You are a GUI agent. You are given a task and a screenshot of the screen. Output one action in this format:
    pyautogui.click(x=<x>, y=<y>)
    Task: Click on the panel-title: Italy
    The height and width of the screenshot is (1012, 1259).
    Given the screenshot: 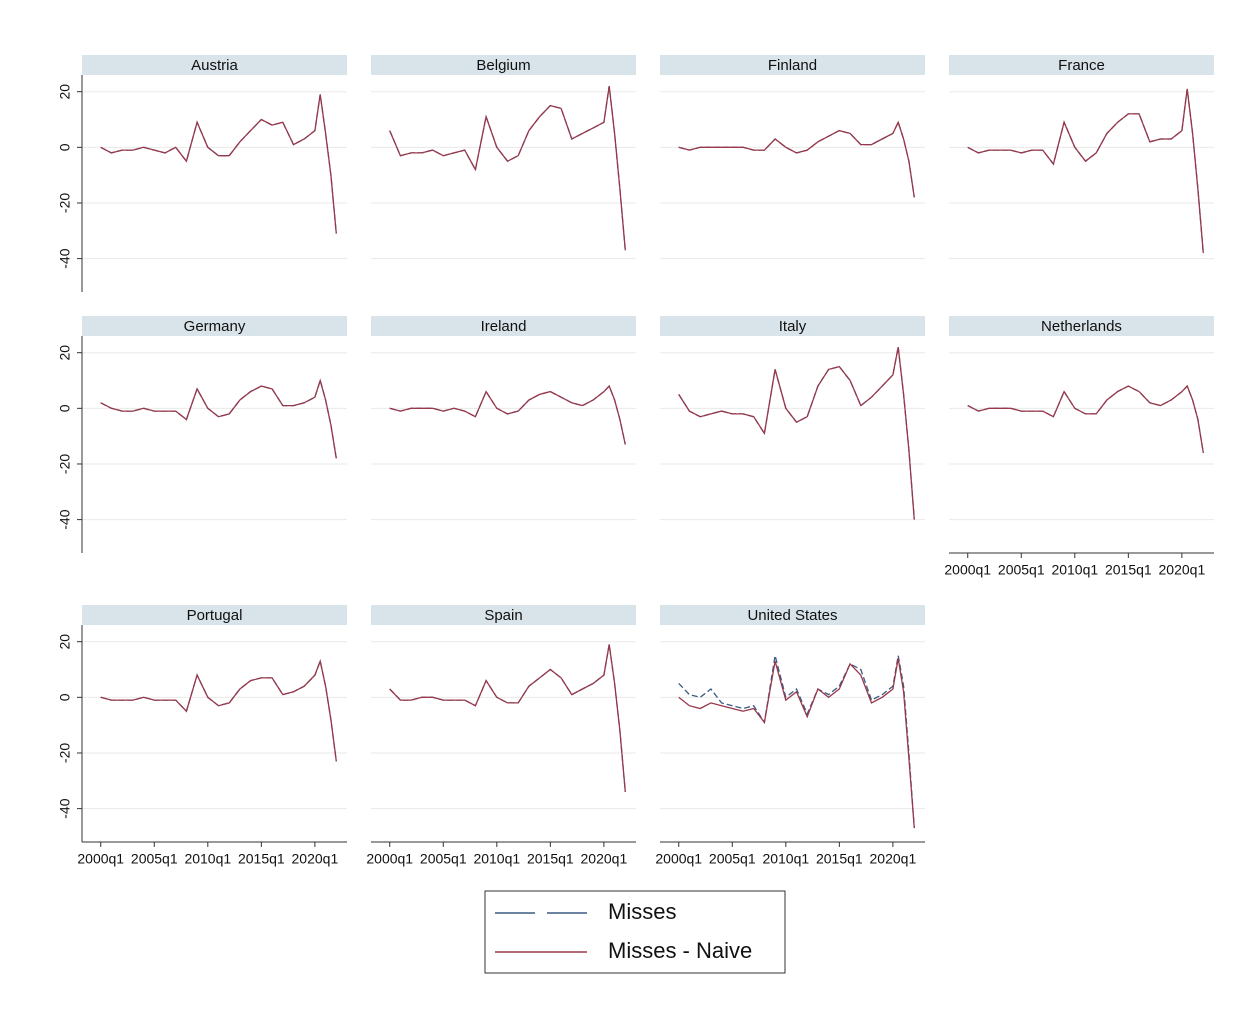 What is the action you would take?
    pyautogui.click(x=793, y=326)
    